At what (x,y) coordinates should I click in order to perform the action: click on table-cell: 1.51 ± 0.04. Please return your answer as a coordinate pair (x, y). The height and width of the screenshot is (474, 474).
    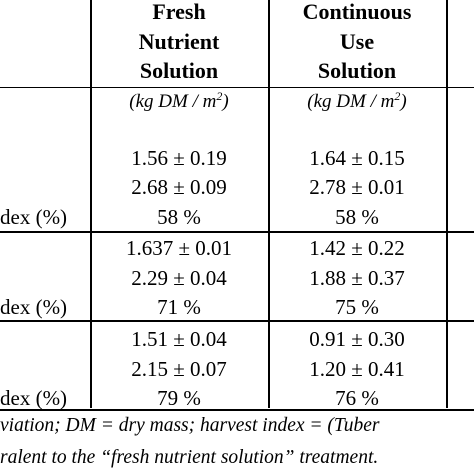
    Looking at the image, I should click on (179, 339).